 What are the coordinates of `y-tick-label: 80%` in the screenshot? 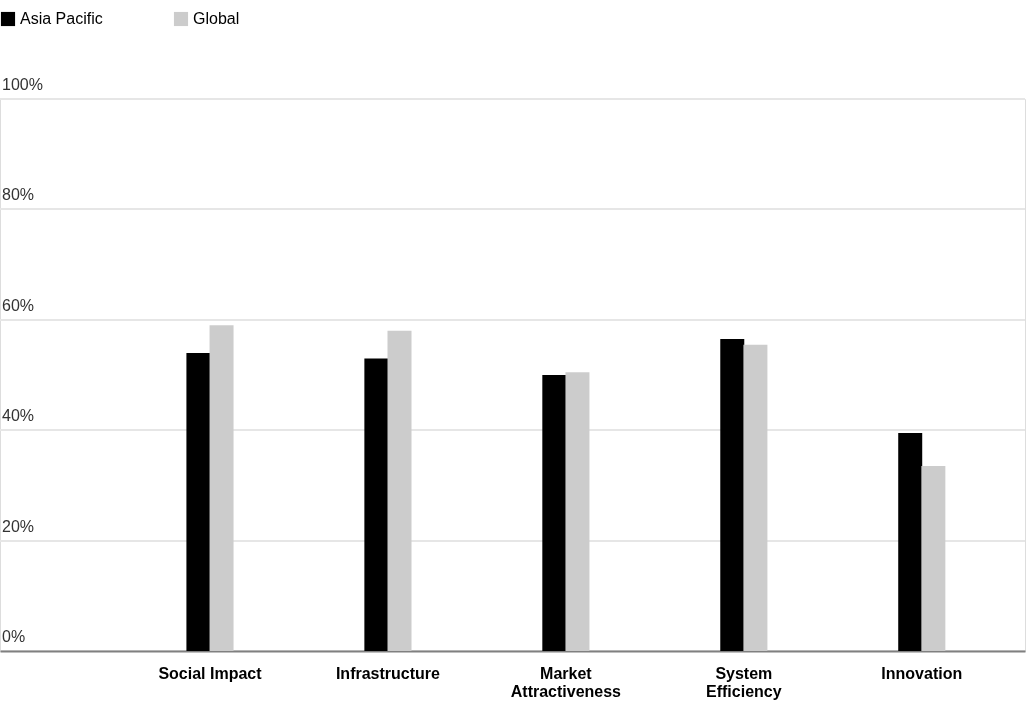 It's located at (18, 195).